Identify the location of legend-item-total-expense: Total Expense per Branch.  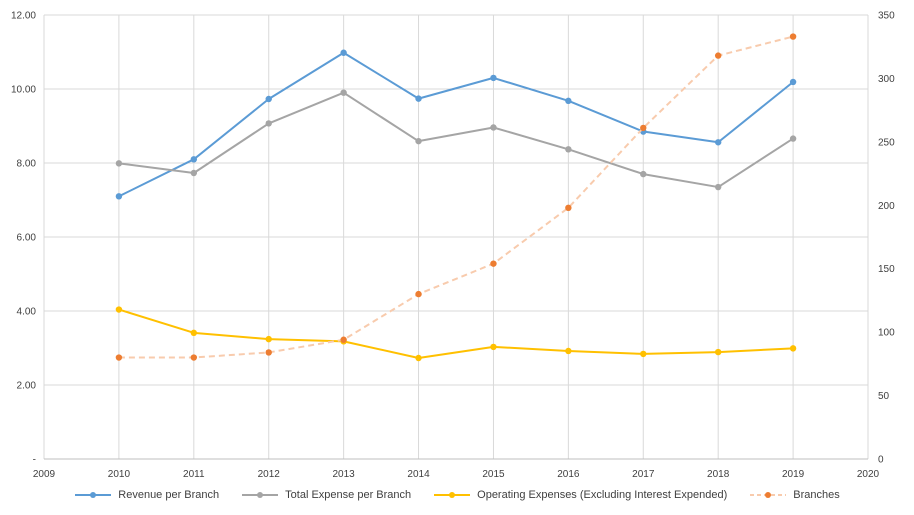
(326, 495).